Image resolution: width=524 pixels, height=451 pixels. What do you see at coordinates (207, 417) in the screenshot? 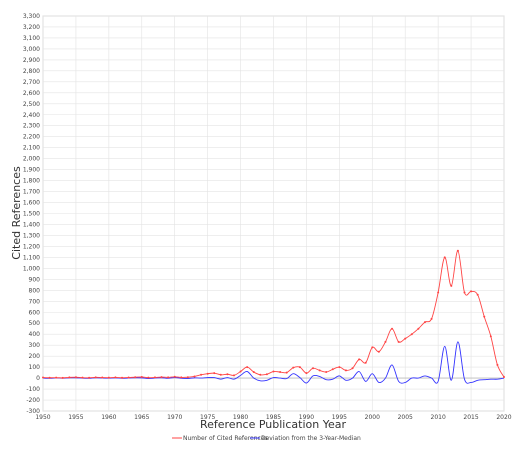
I see `x-tick-label: 1975` at bounding box center [207, 417].